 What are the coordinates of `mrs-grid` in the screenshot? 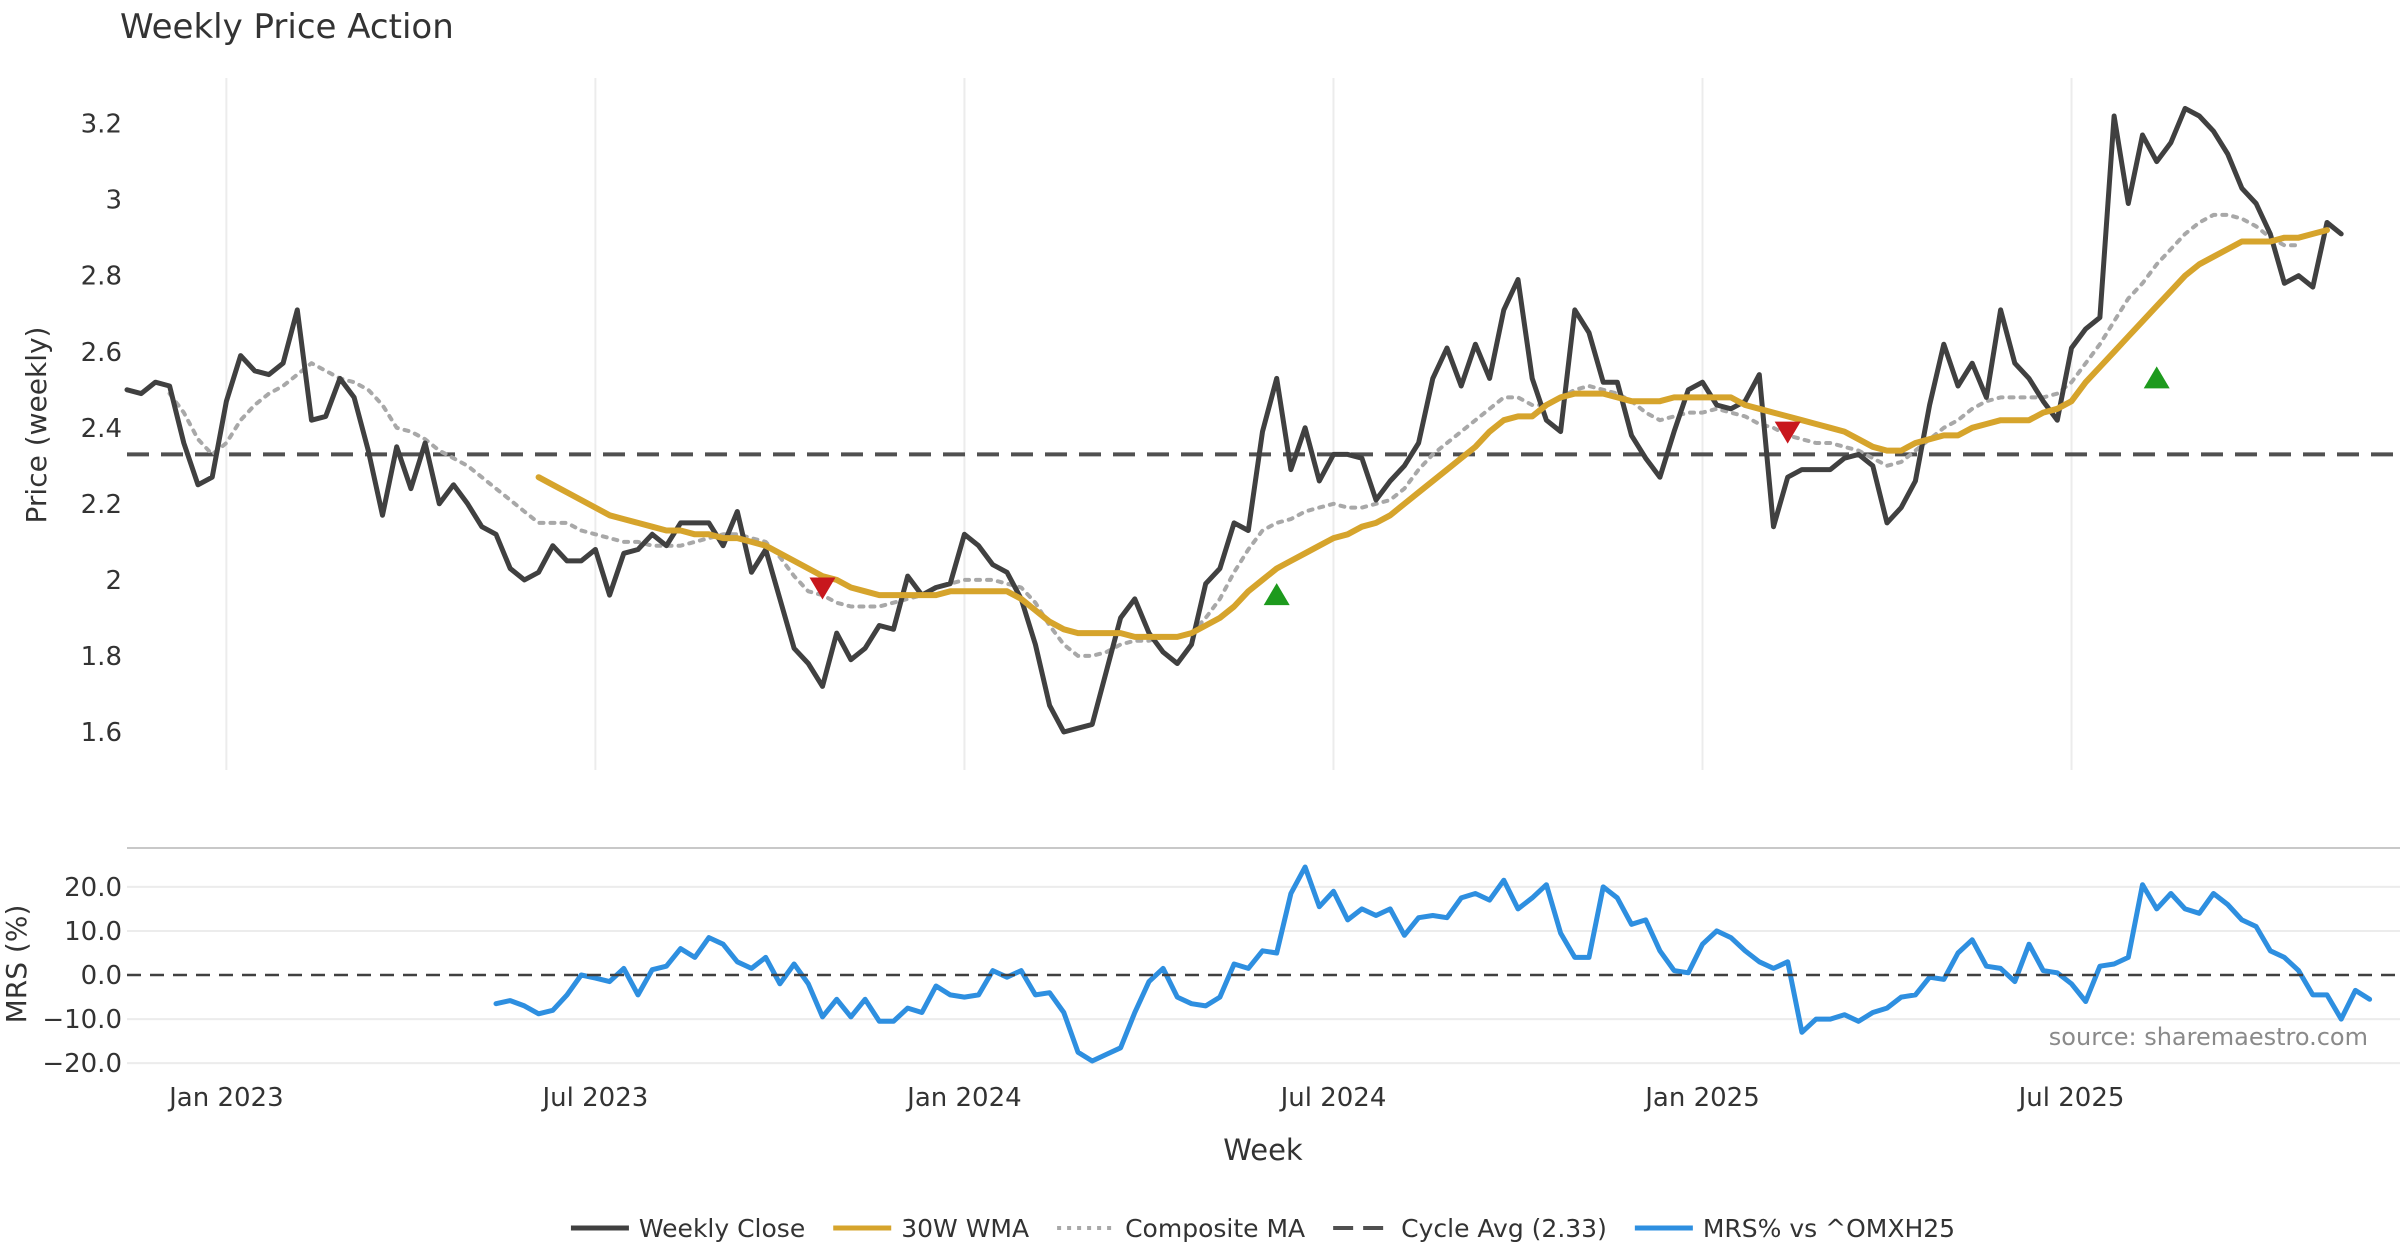 It's located at (1263, 975).